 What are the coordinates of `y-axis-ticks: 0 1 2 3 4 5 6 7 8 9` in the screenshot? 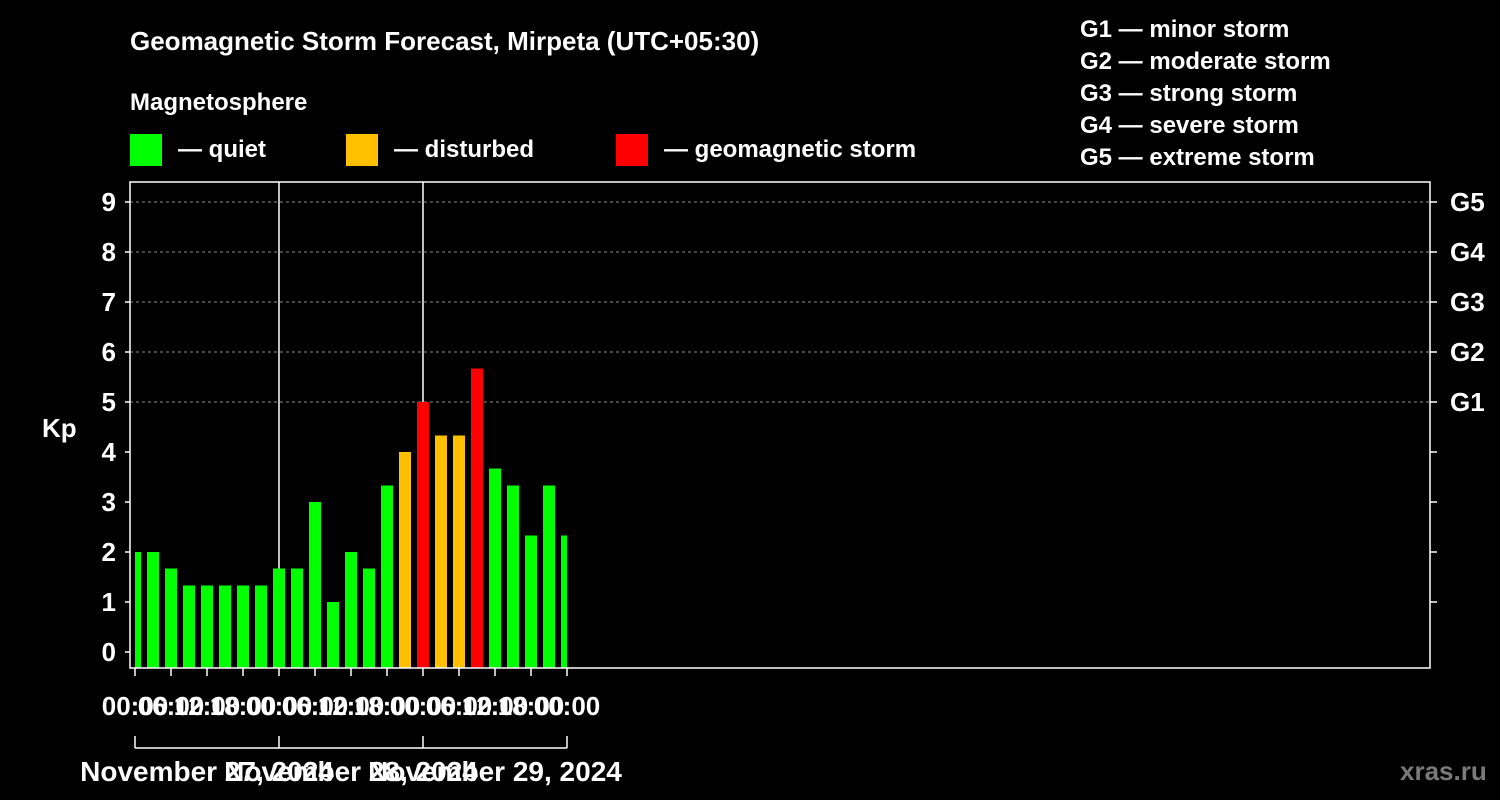 It's located at (116, 427).